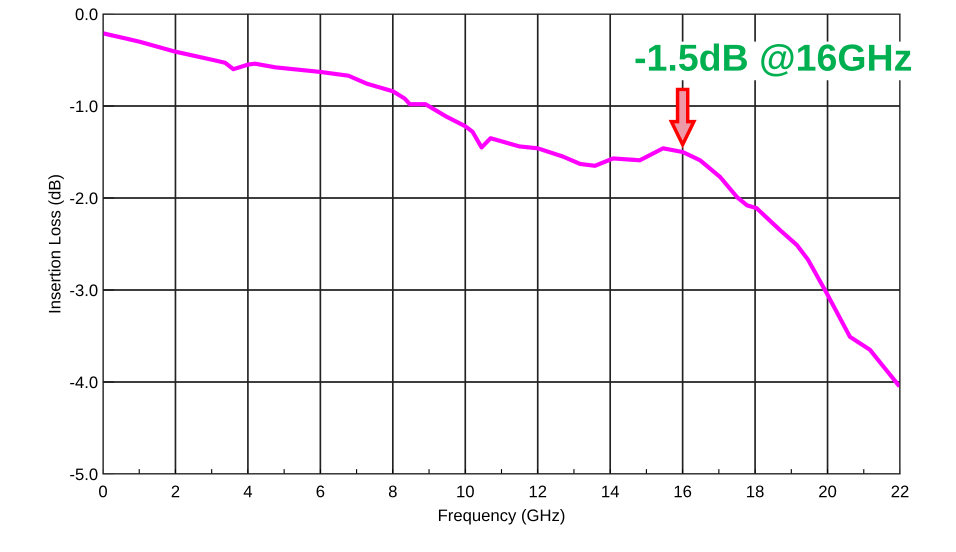 This screenshot has height=552, width=956. What do you see at coordinates (84, 382) in the screenshot?
I see `y-tick-label: -4.0` at bounding box center [84, 382].